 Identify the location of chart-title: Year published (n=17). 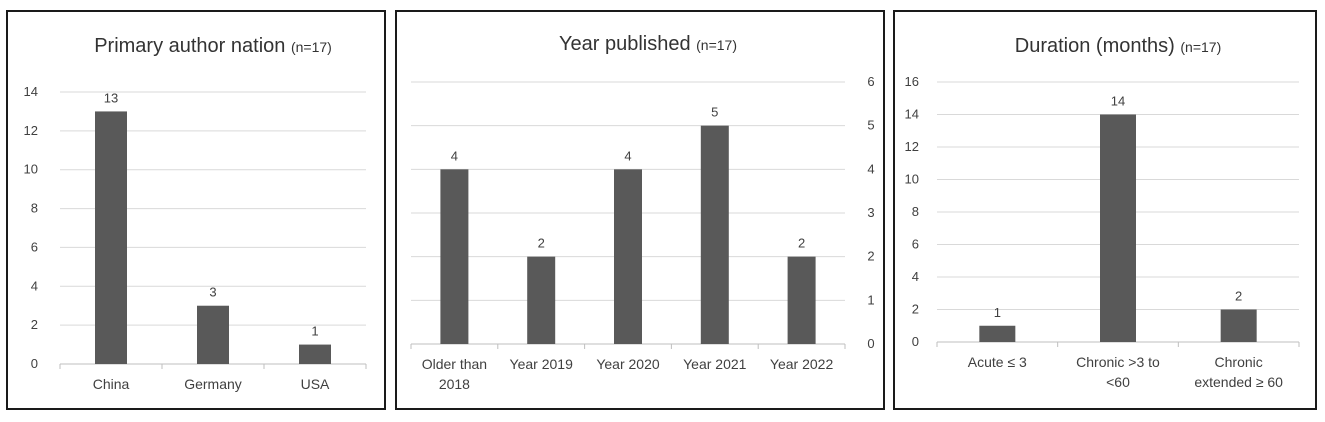
(648, 44).